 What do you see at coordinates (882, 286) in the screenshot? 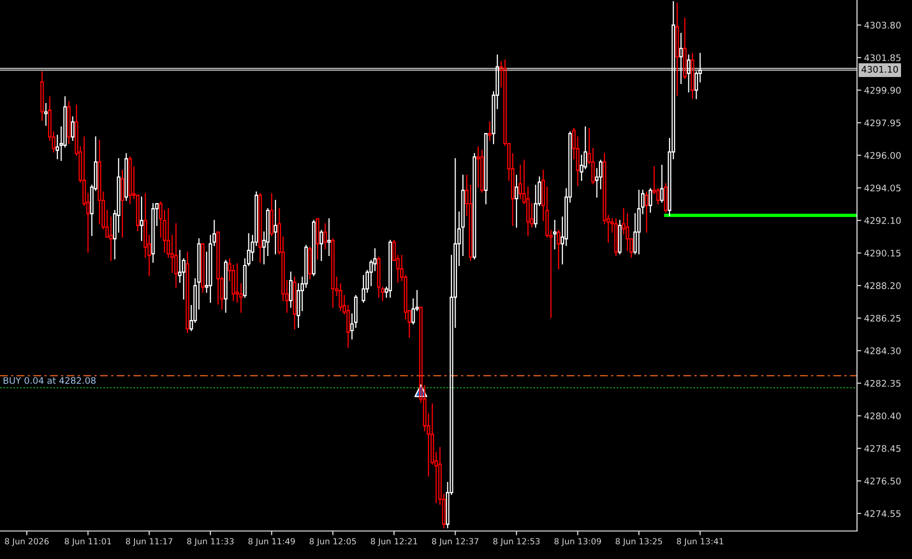
I see `y-tick-label: 4288.20` at bounding box center [882, 286].